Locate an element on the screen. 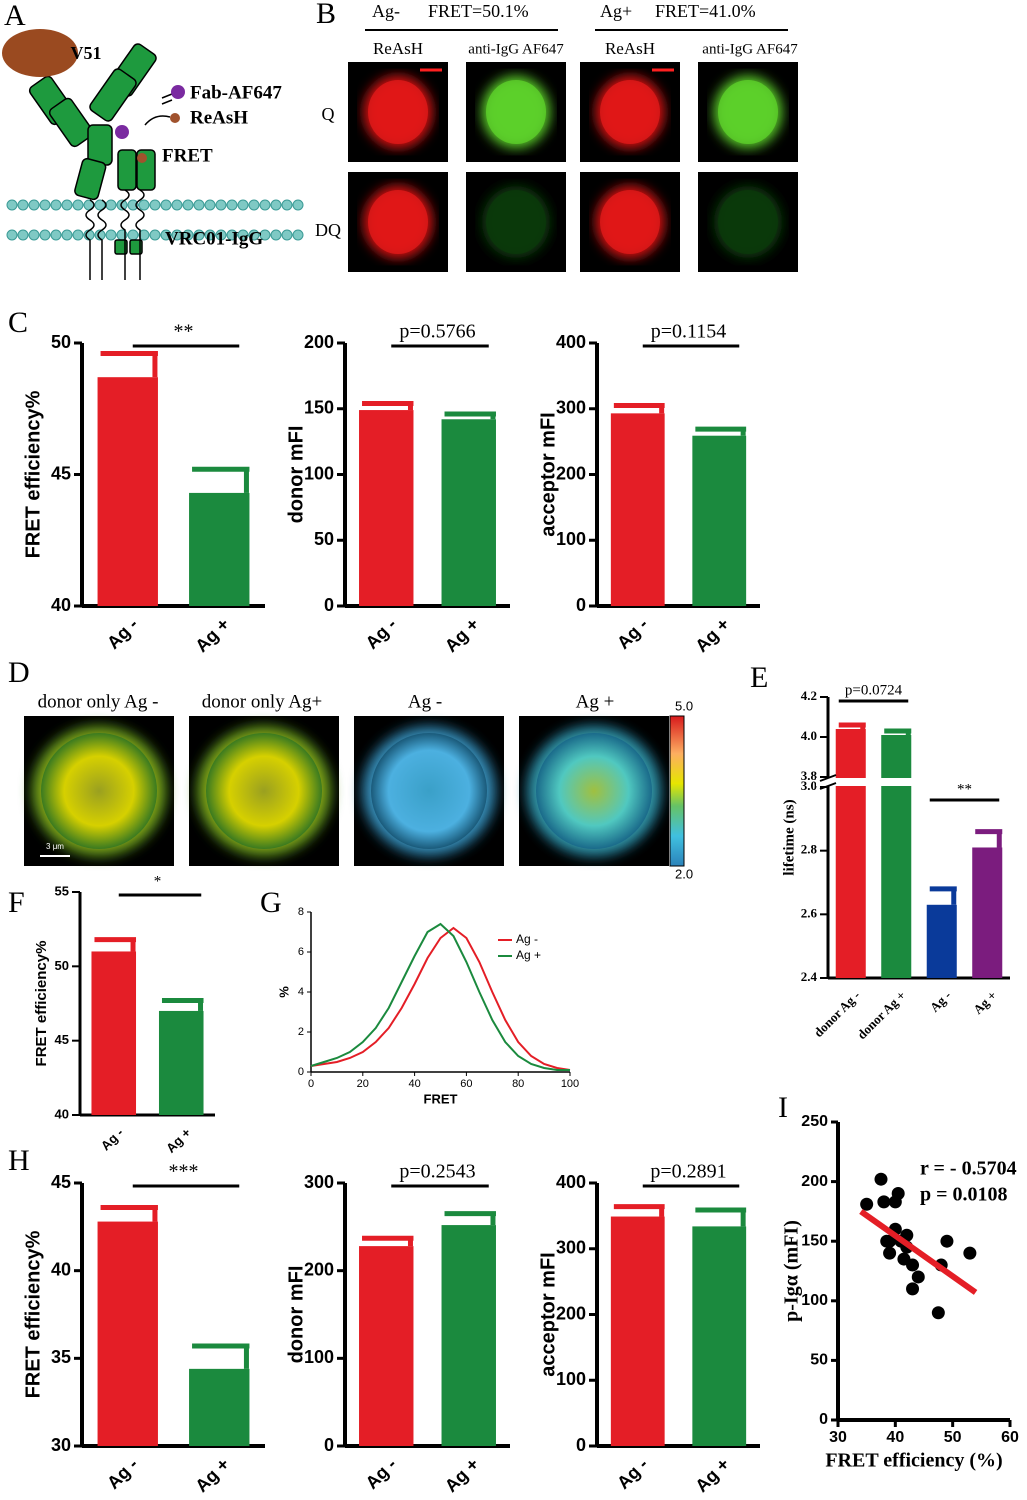 The width and height of the screenshot is (1027, 1500). y-tick-label: 250 is located at coordinates (814, 1121).